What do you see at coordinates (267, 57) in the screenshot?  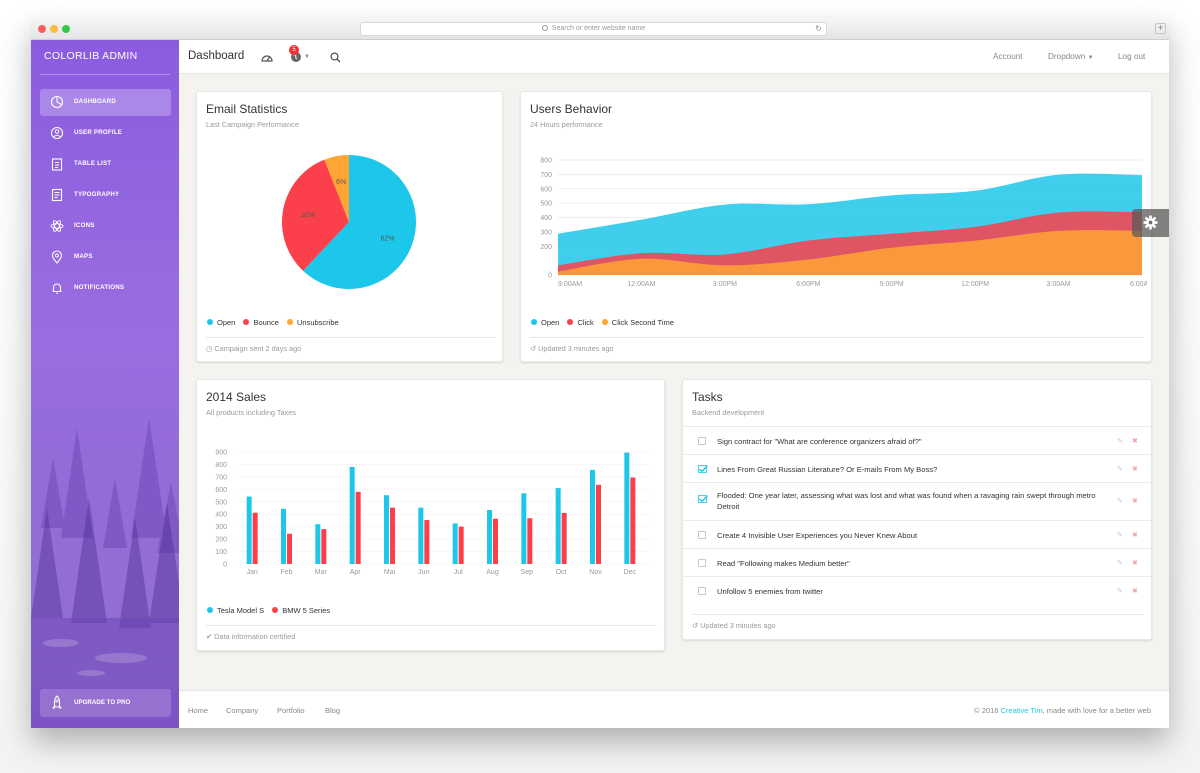 I see `dashboard-gauge-icon` at bounding box center [267, 57].